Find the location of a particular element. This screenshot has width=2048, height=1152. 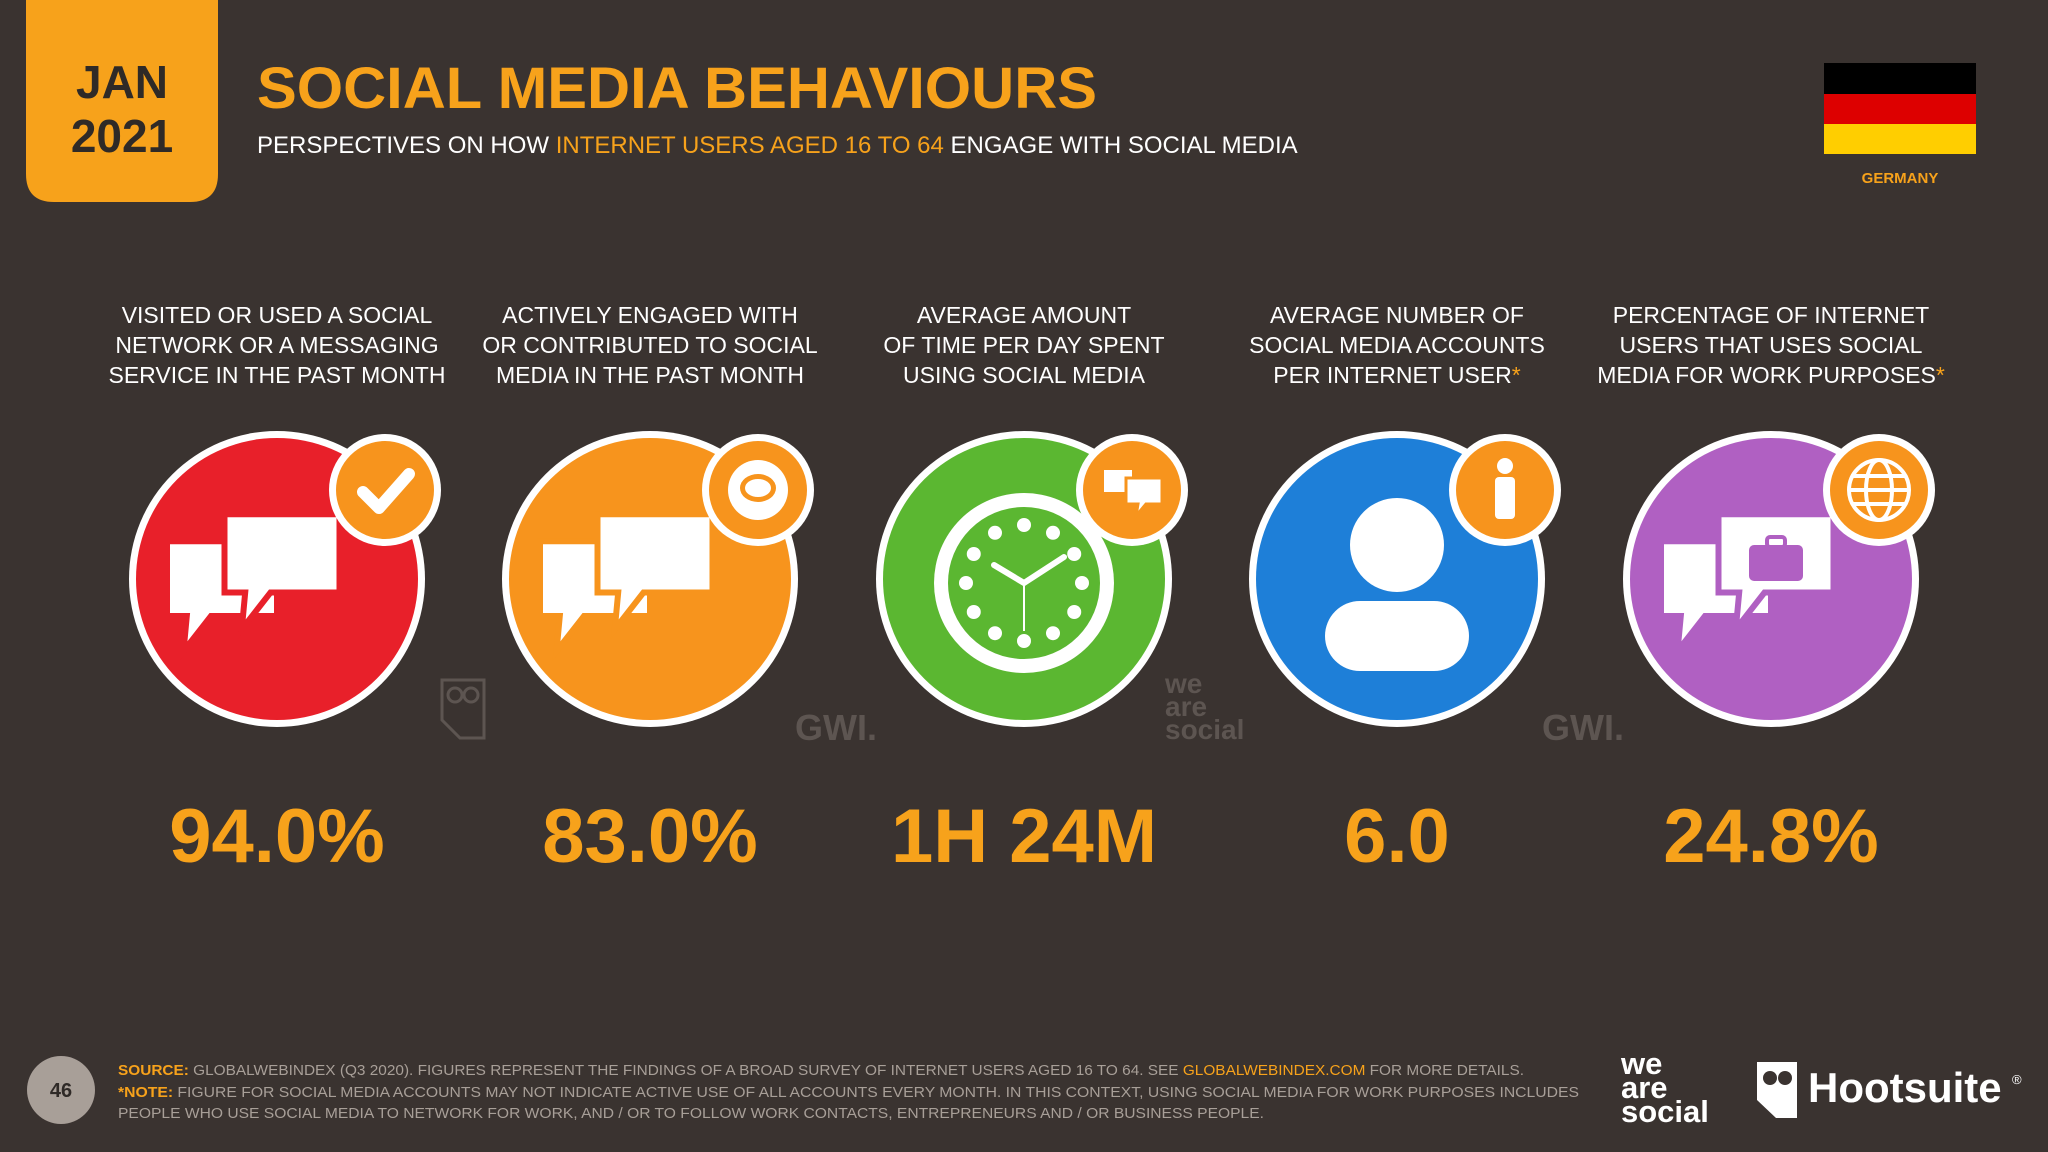

page-number: 46 is located at coordinates (61, 1091).